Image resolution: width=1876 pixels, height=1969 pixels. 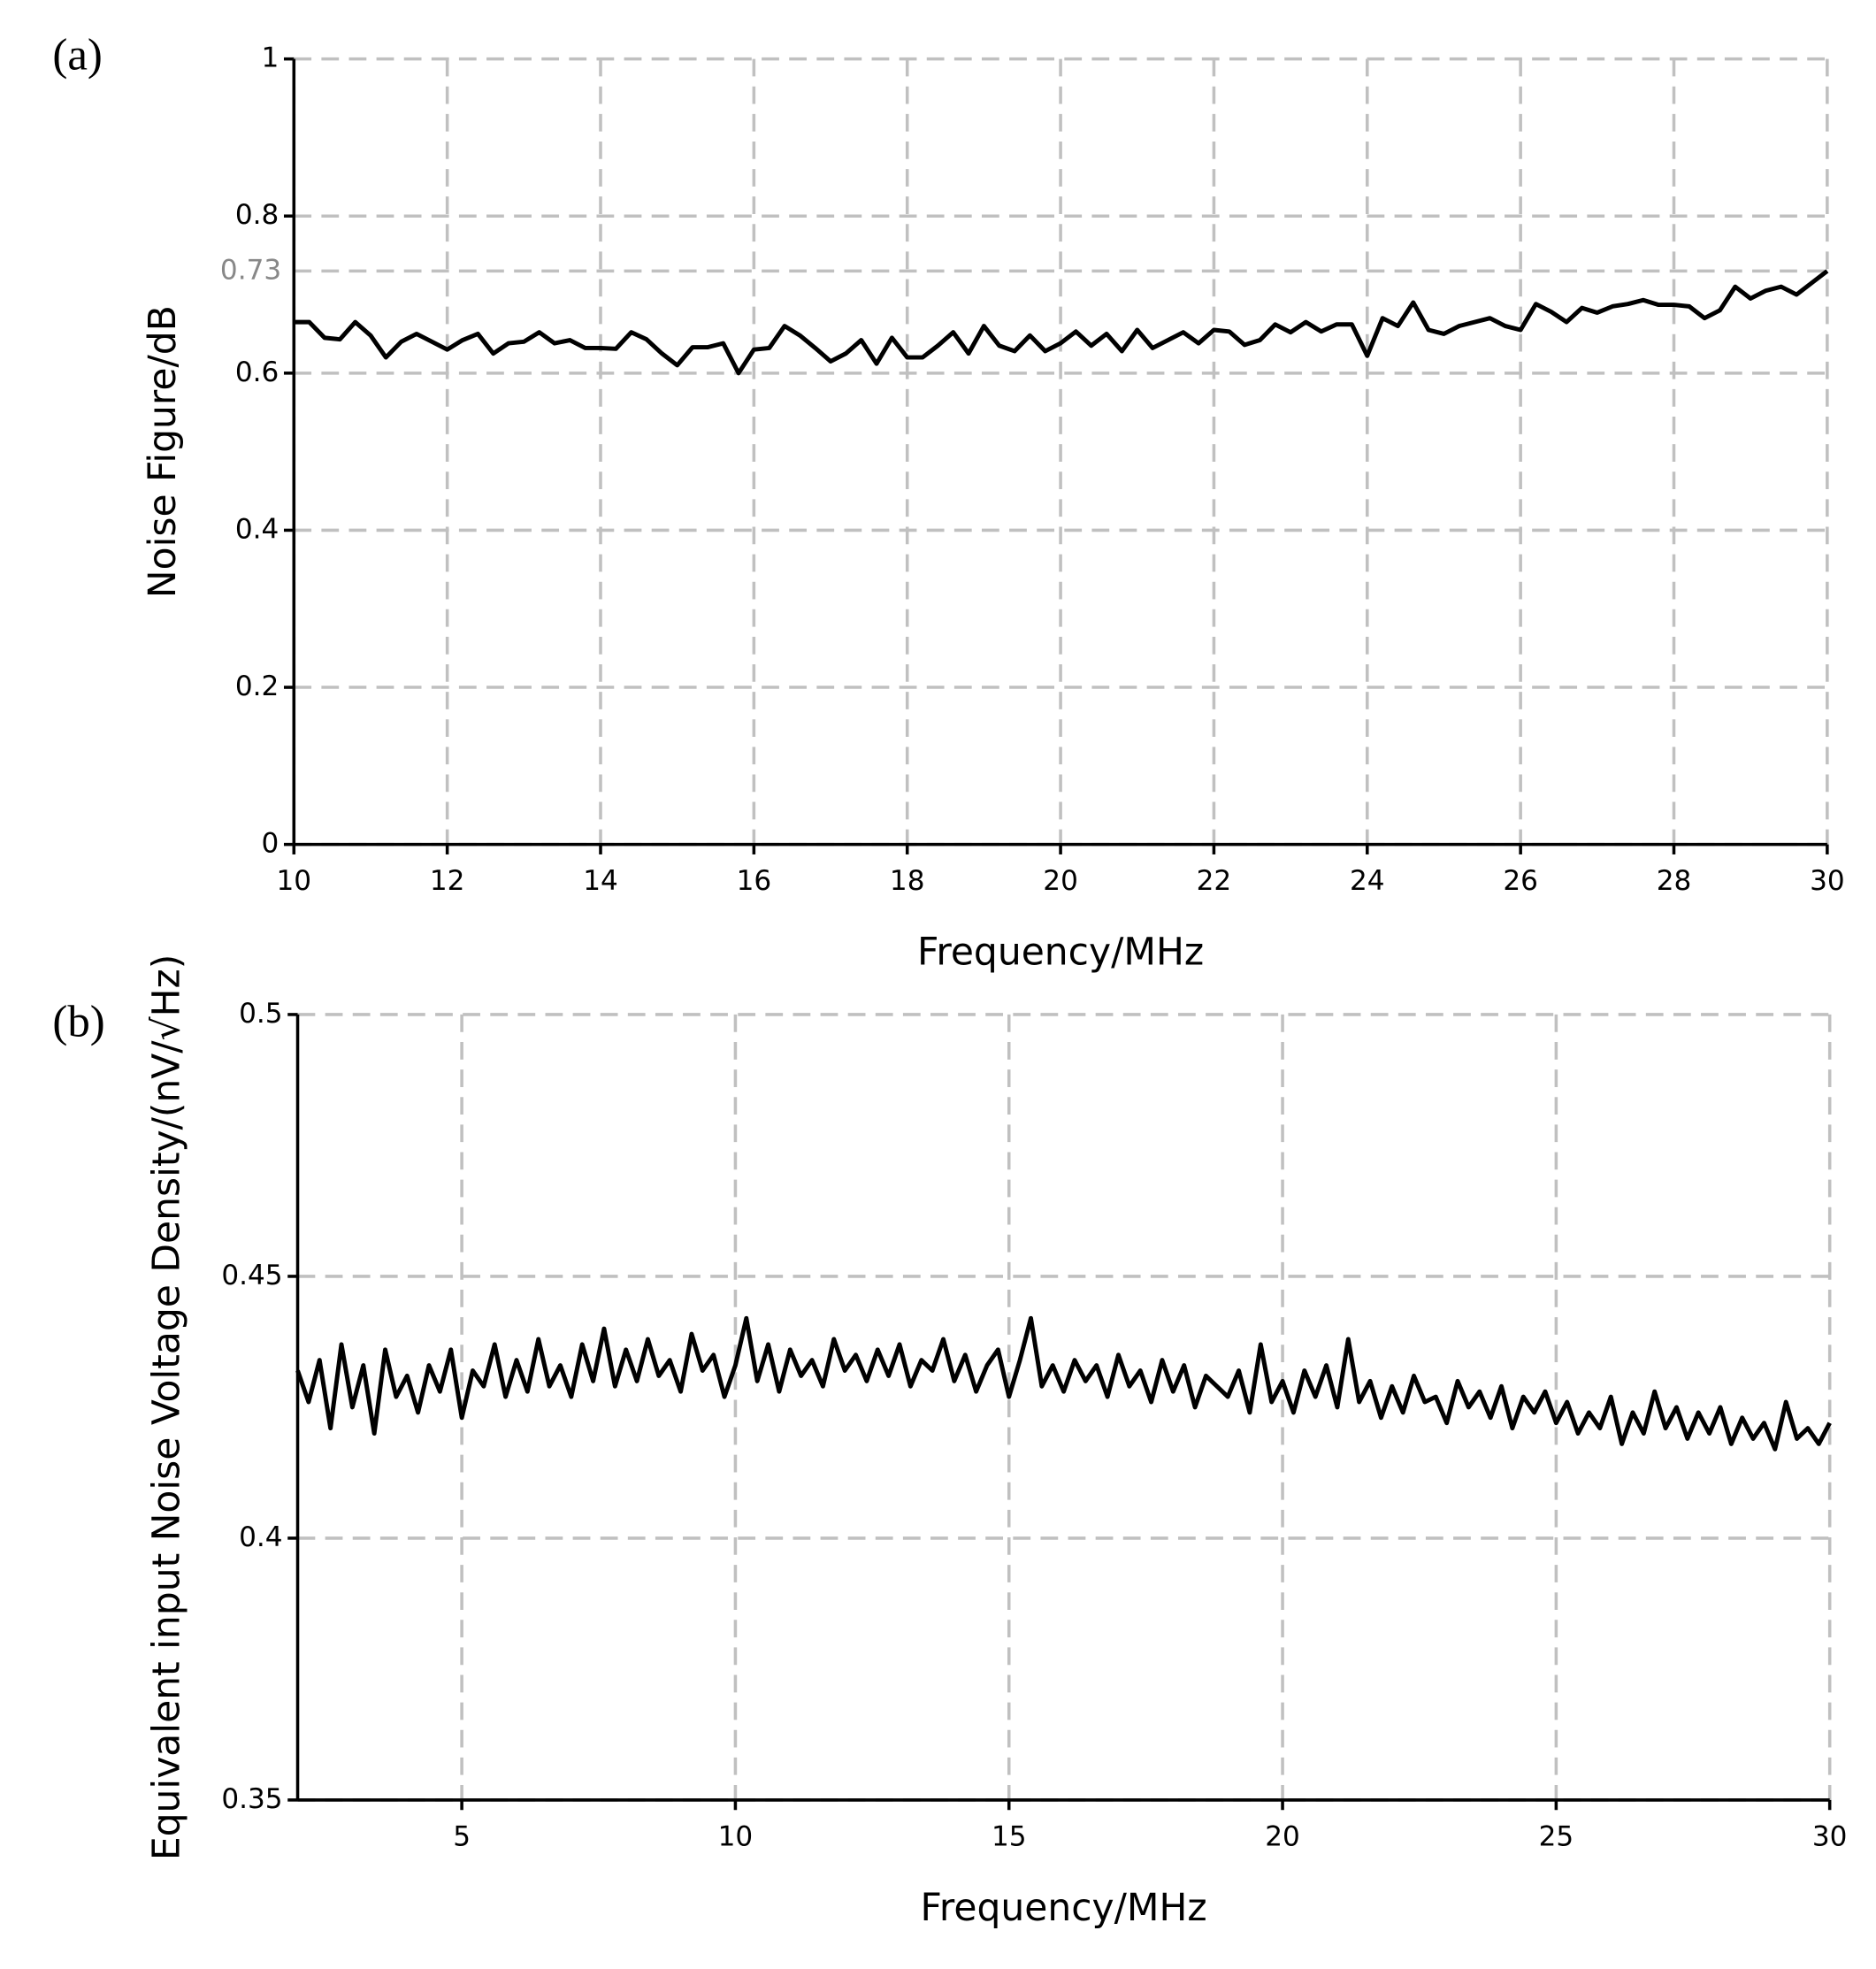 I want to click on panel-label: (a), so click(x=77, y=55).